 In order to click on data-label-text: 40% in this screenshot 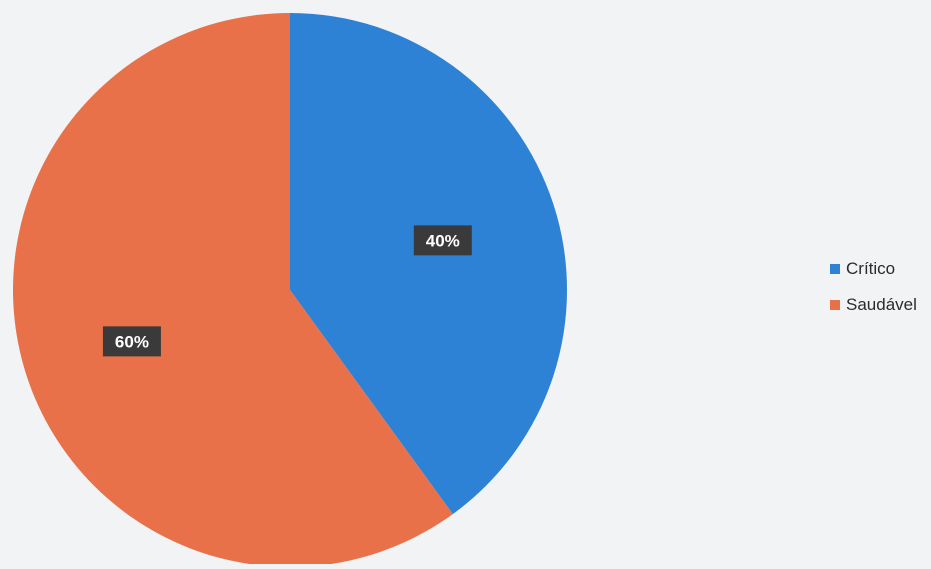, I will do `click(443, 240)`.